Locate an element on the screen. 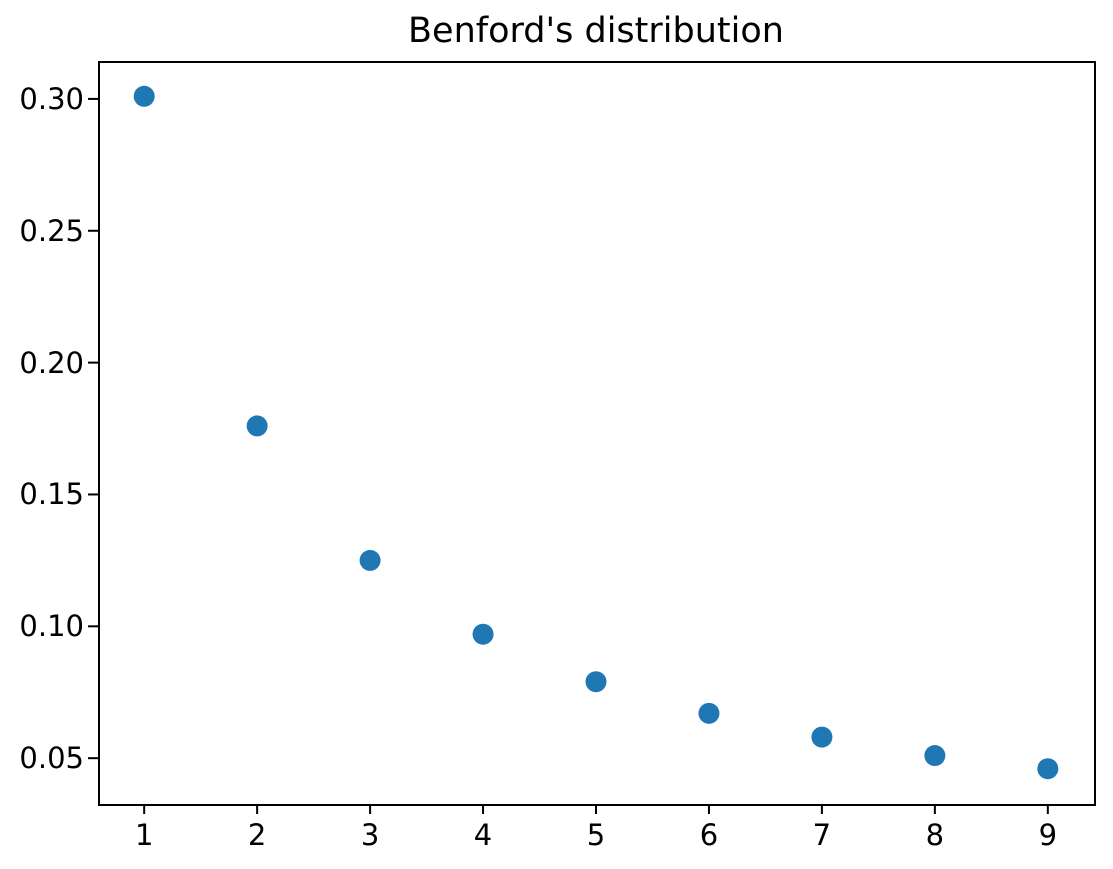 This screenshot has height=869, width=1113. x-axis-tick-label: 8 is located at coordinates (935, 835).